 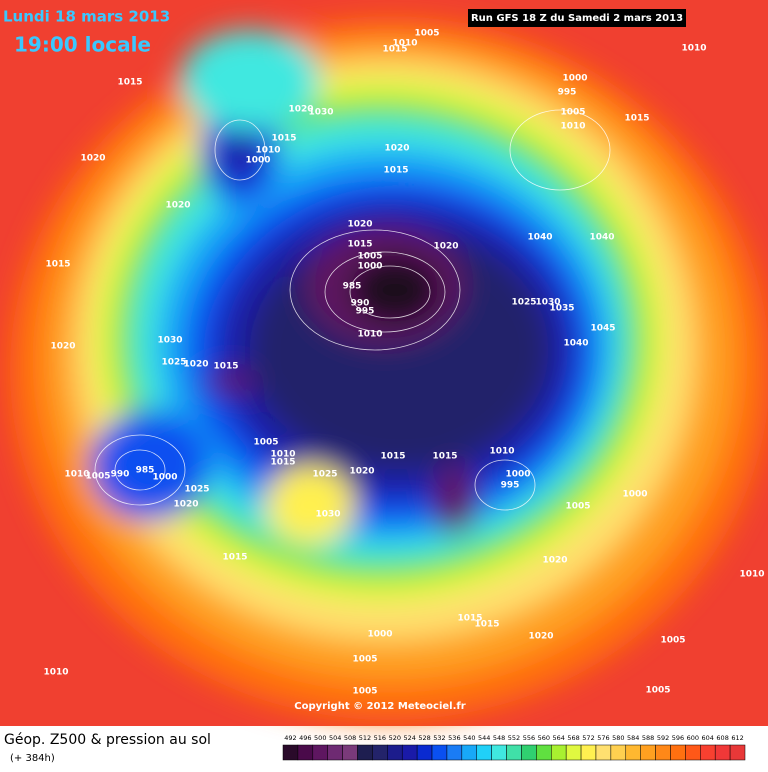 I want to click on legend-label: 560, so click(x=544, y=738).